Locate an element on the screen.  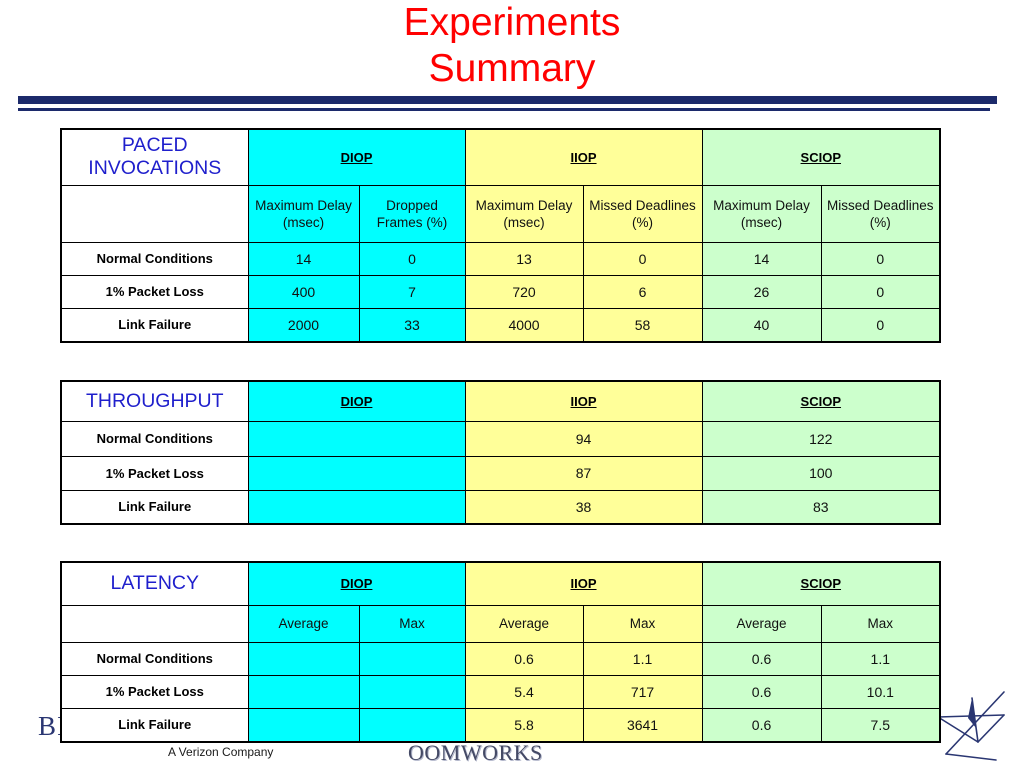
table-row: 1% Packet Loss 5.4 717 0.6 10.1 is located at coordinates (500, 691).